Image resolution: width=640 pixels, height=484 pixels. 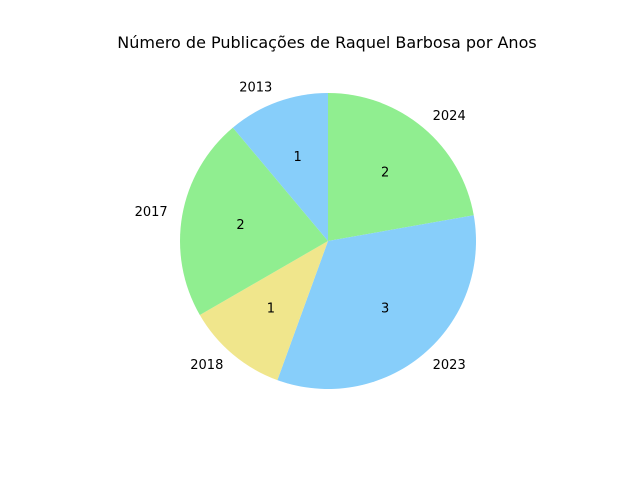 What do you see at coordinates (206, 365) in the screenshot?
I see `category-label-2018: 2018` at bounding box center [206, 365].